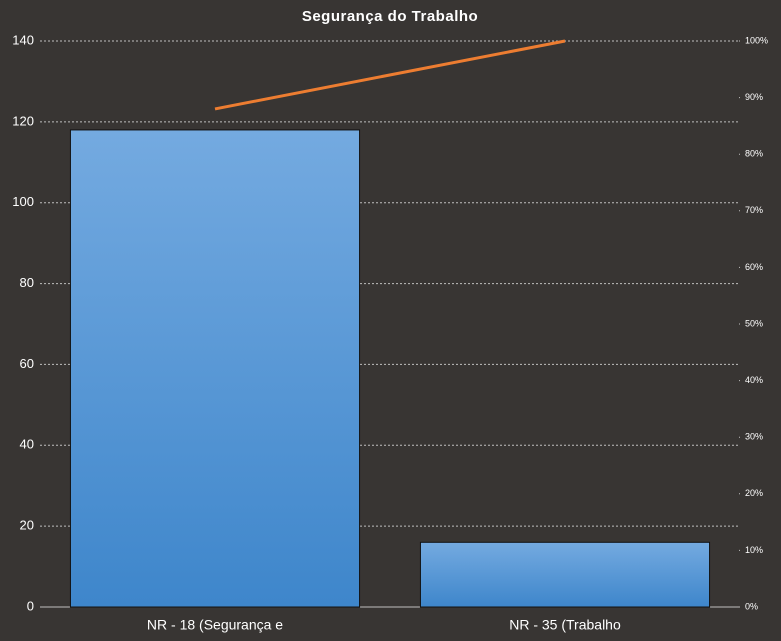  I want to click on y-tick-label: 40, so click(27, 444).